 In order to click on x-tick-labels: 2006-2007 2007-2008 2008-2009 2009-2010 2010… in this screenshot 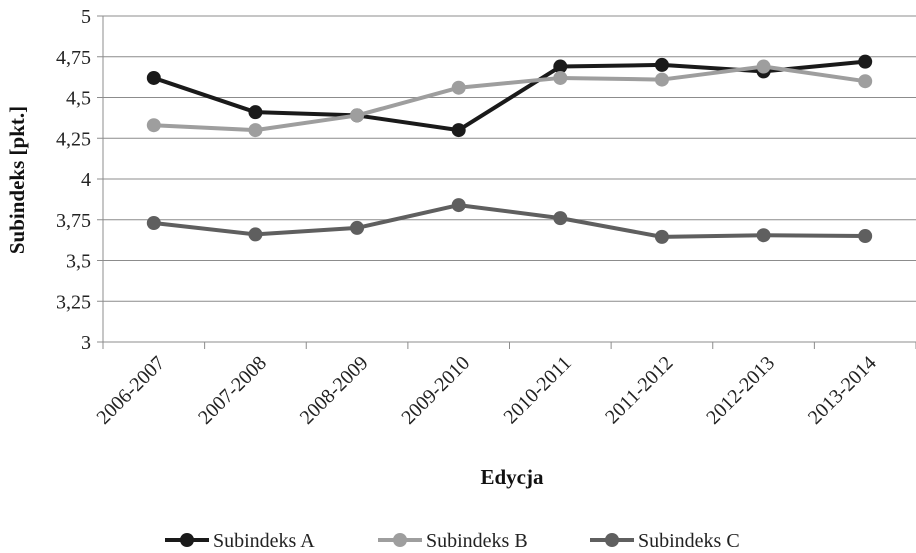, I will do `click(487, 390)`.